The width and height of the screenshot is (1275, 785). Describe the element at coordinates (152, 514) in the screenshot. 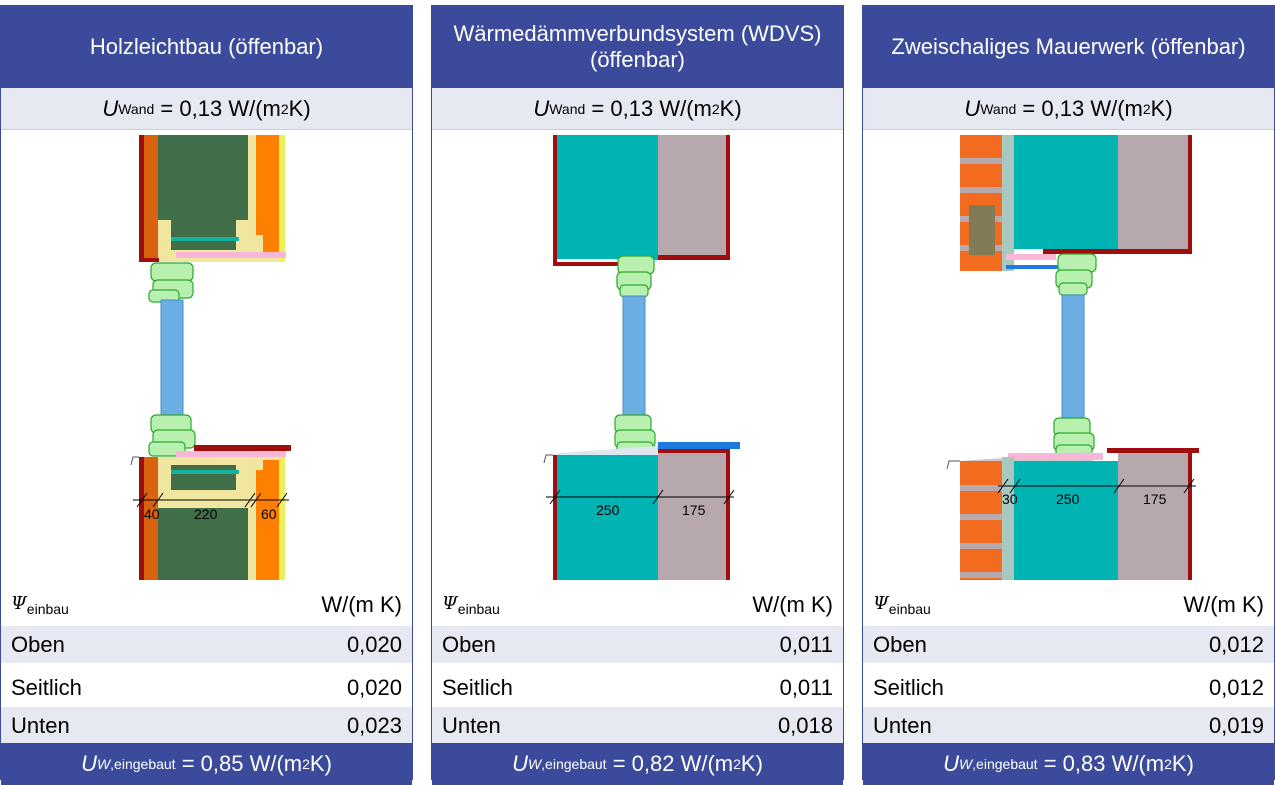

I see `dim-label: 40` at that location.